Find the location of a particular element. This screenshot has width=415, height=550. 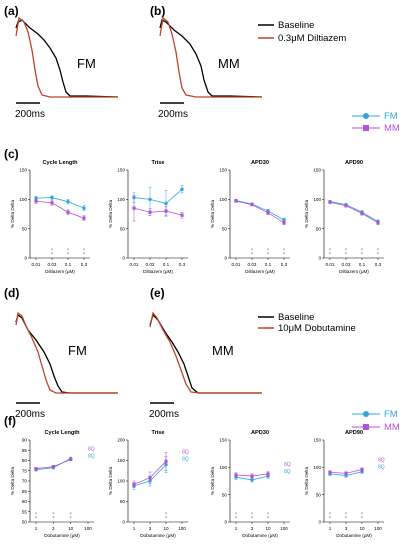

drug-trace-d is located at coordinates (66, 352).